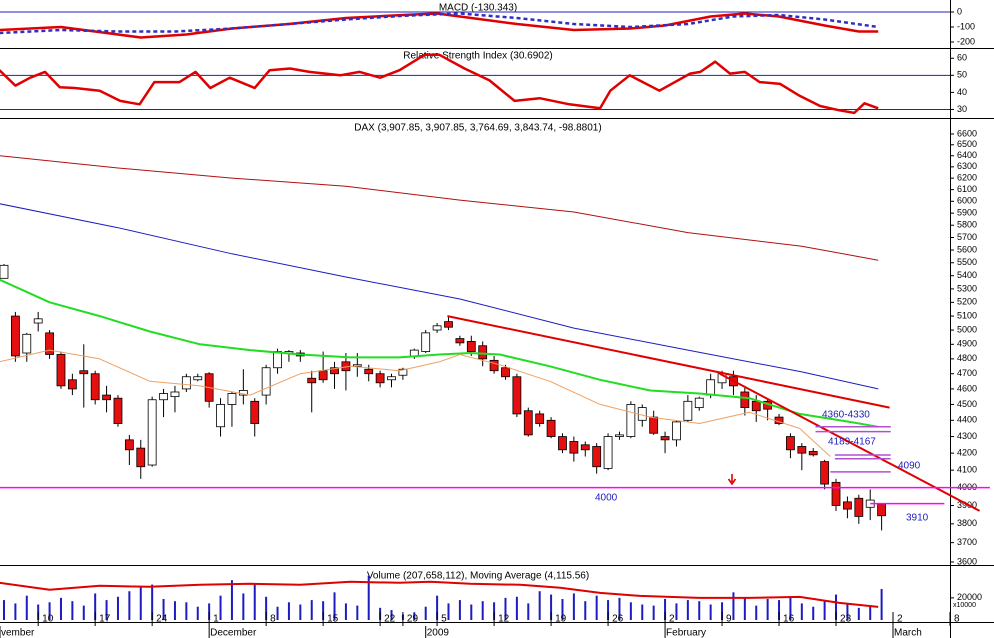 This screenshot has width=994, height=638. I want to click on x-month-label: March, so click(908, 633).